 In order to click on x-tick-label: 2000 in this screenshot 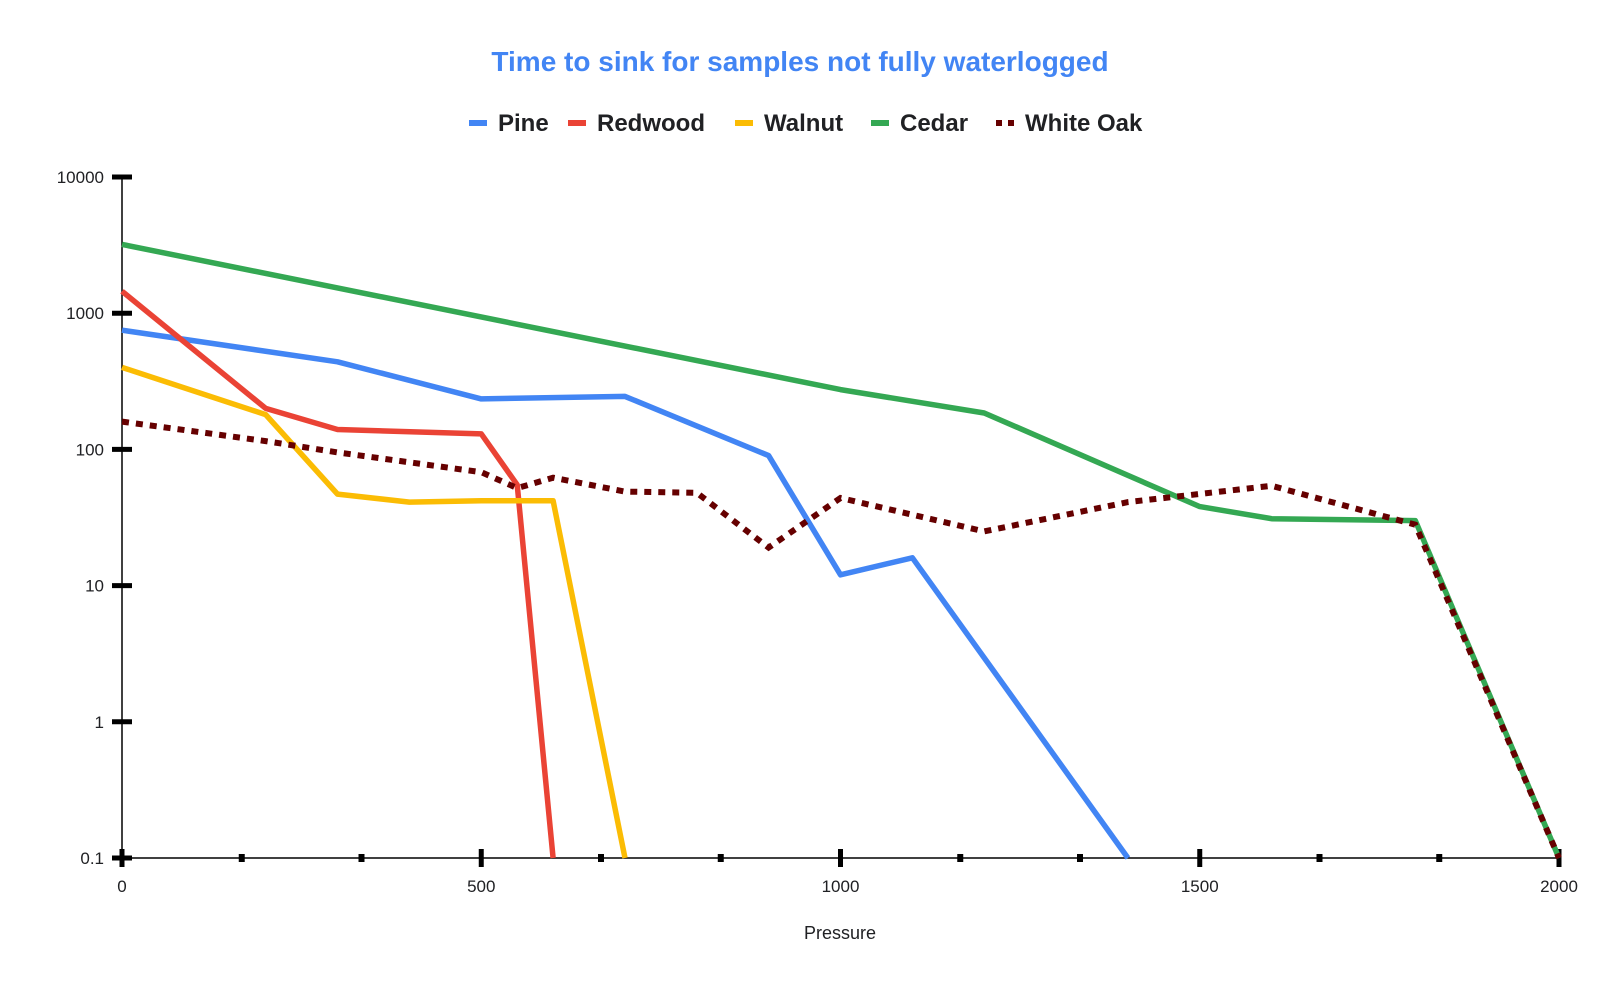, I will do `click(1559, 886)`.